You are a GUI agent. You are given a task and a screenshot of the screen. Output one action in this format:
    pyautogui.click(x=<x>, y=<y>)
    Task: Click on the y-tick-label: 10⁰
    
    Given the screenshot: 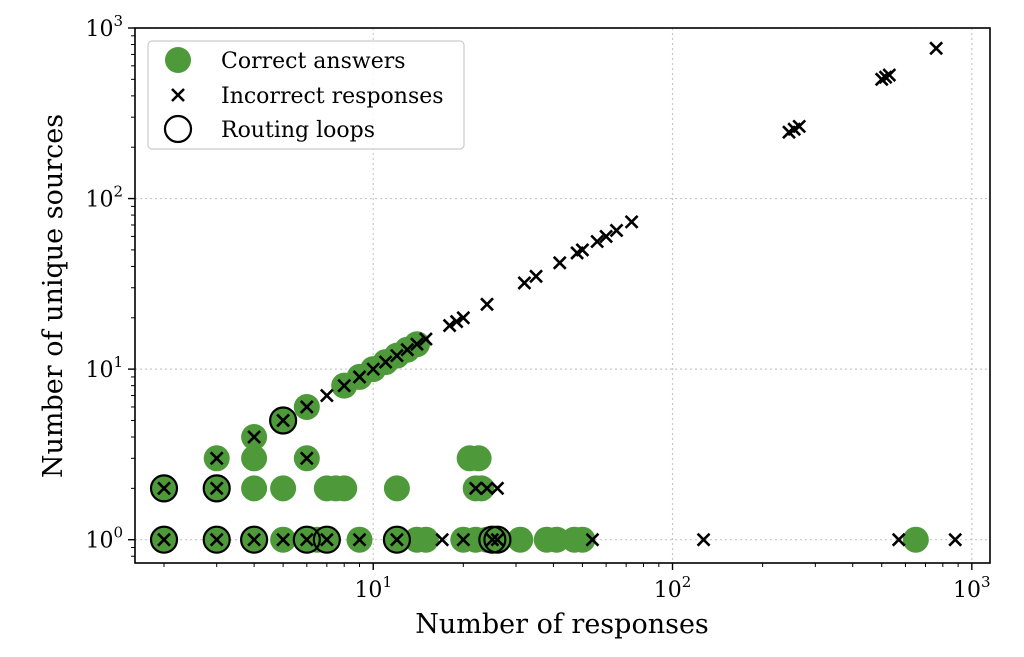 What is the action you would take?
    pyautogui.click(x=104, y=539)
    